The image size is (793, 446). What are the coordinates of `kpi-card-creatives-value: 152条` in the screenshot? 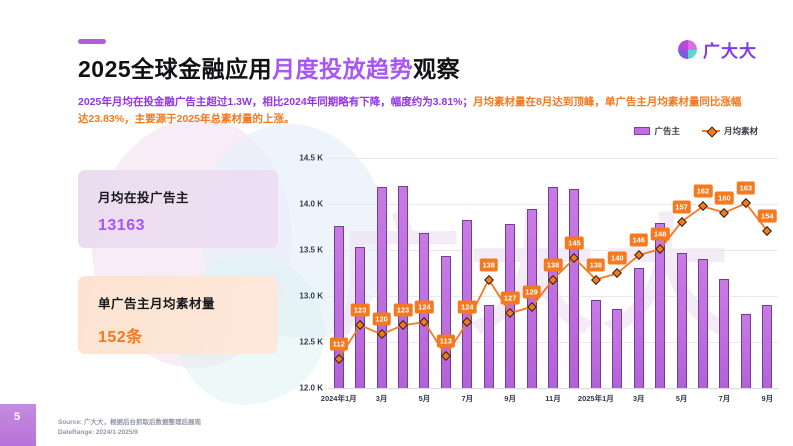 It's located at (120, 337).